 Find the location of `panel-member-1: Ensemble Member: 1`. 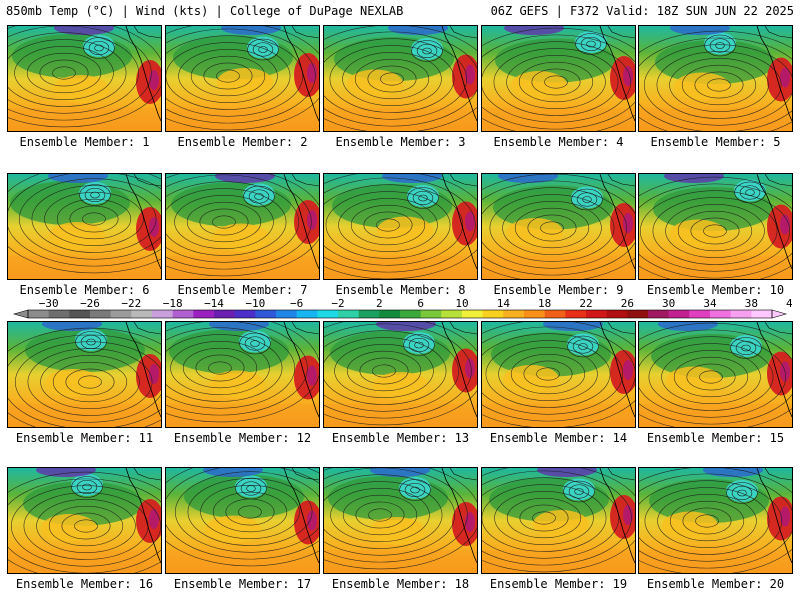

panel-member-1: Ensemble Member: 1 is located at coordinates (84, 87).